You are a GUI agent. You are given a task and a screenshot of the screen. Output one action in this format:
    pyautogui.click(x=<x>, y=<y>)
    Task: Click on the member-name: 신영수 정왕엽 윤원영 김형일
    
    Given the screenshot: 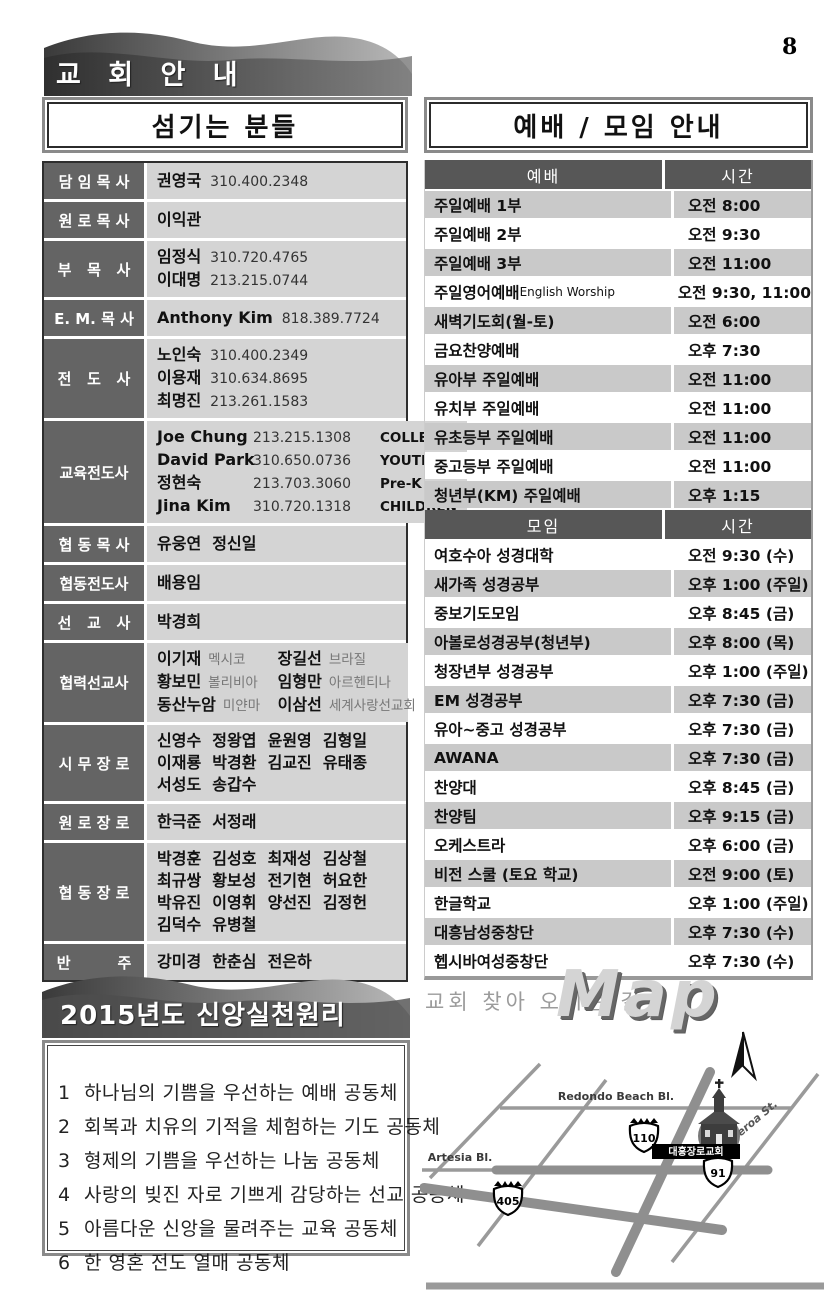 What is the action you would take?
    pyautogui.click(x=262, y=740)
    